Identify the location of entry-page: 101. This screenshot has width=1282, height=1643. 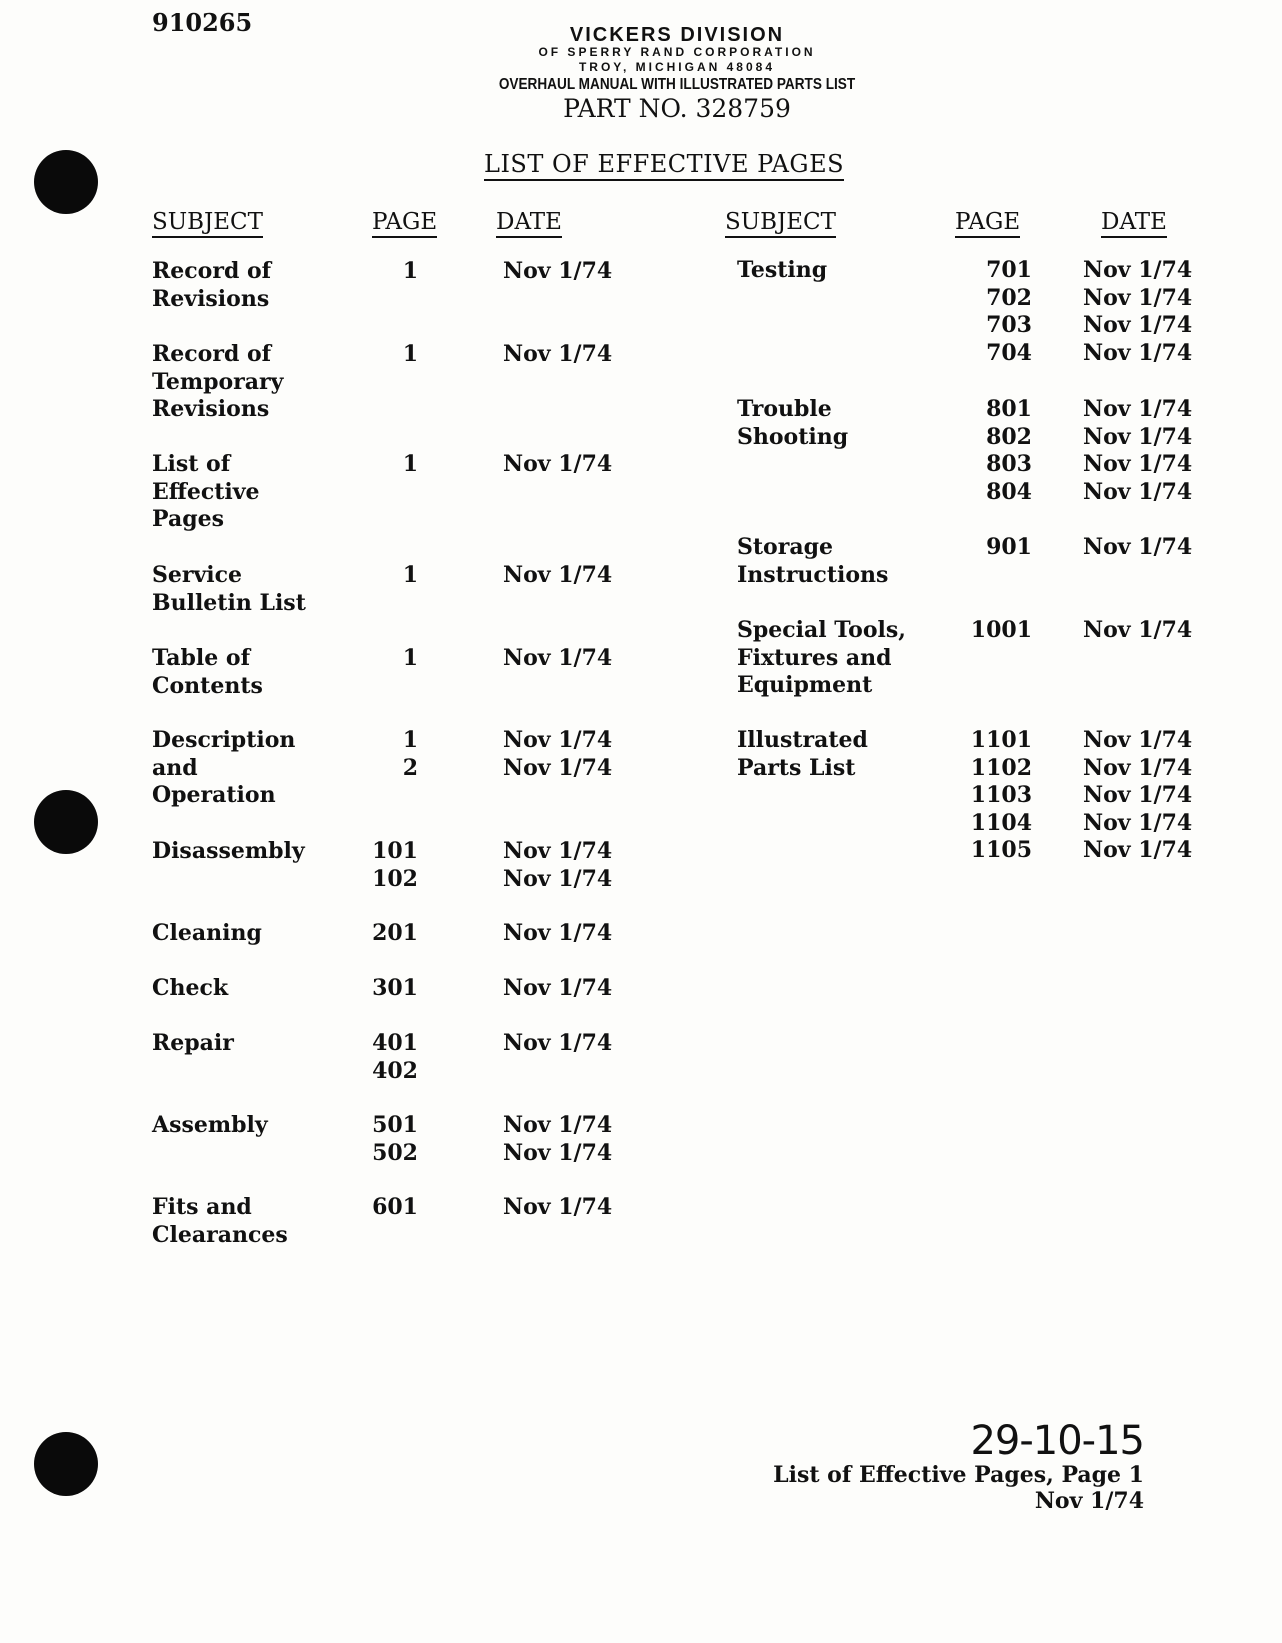
(395, 851).